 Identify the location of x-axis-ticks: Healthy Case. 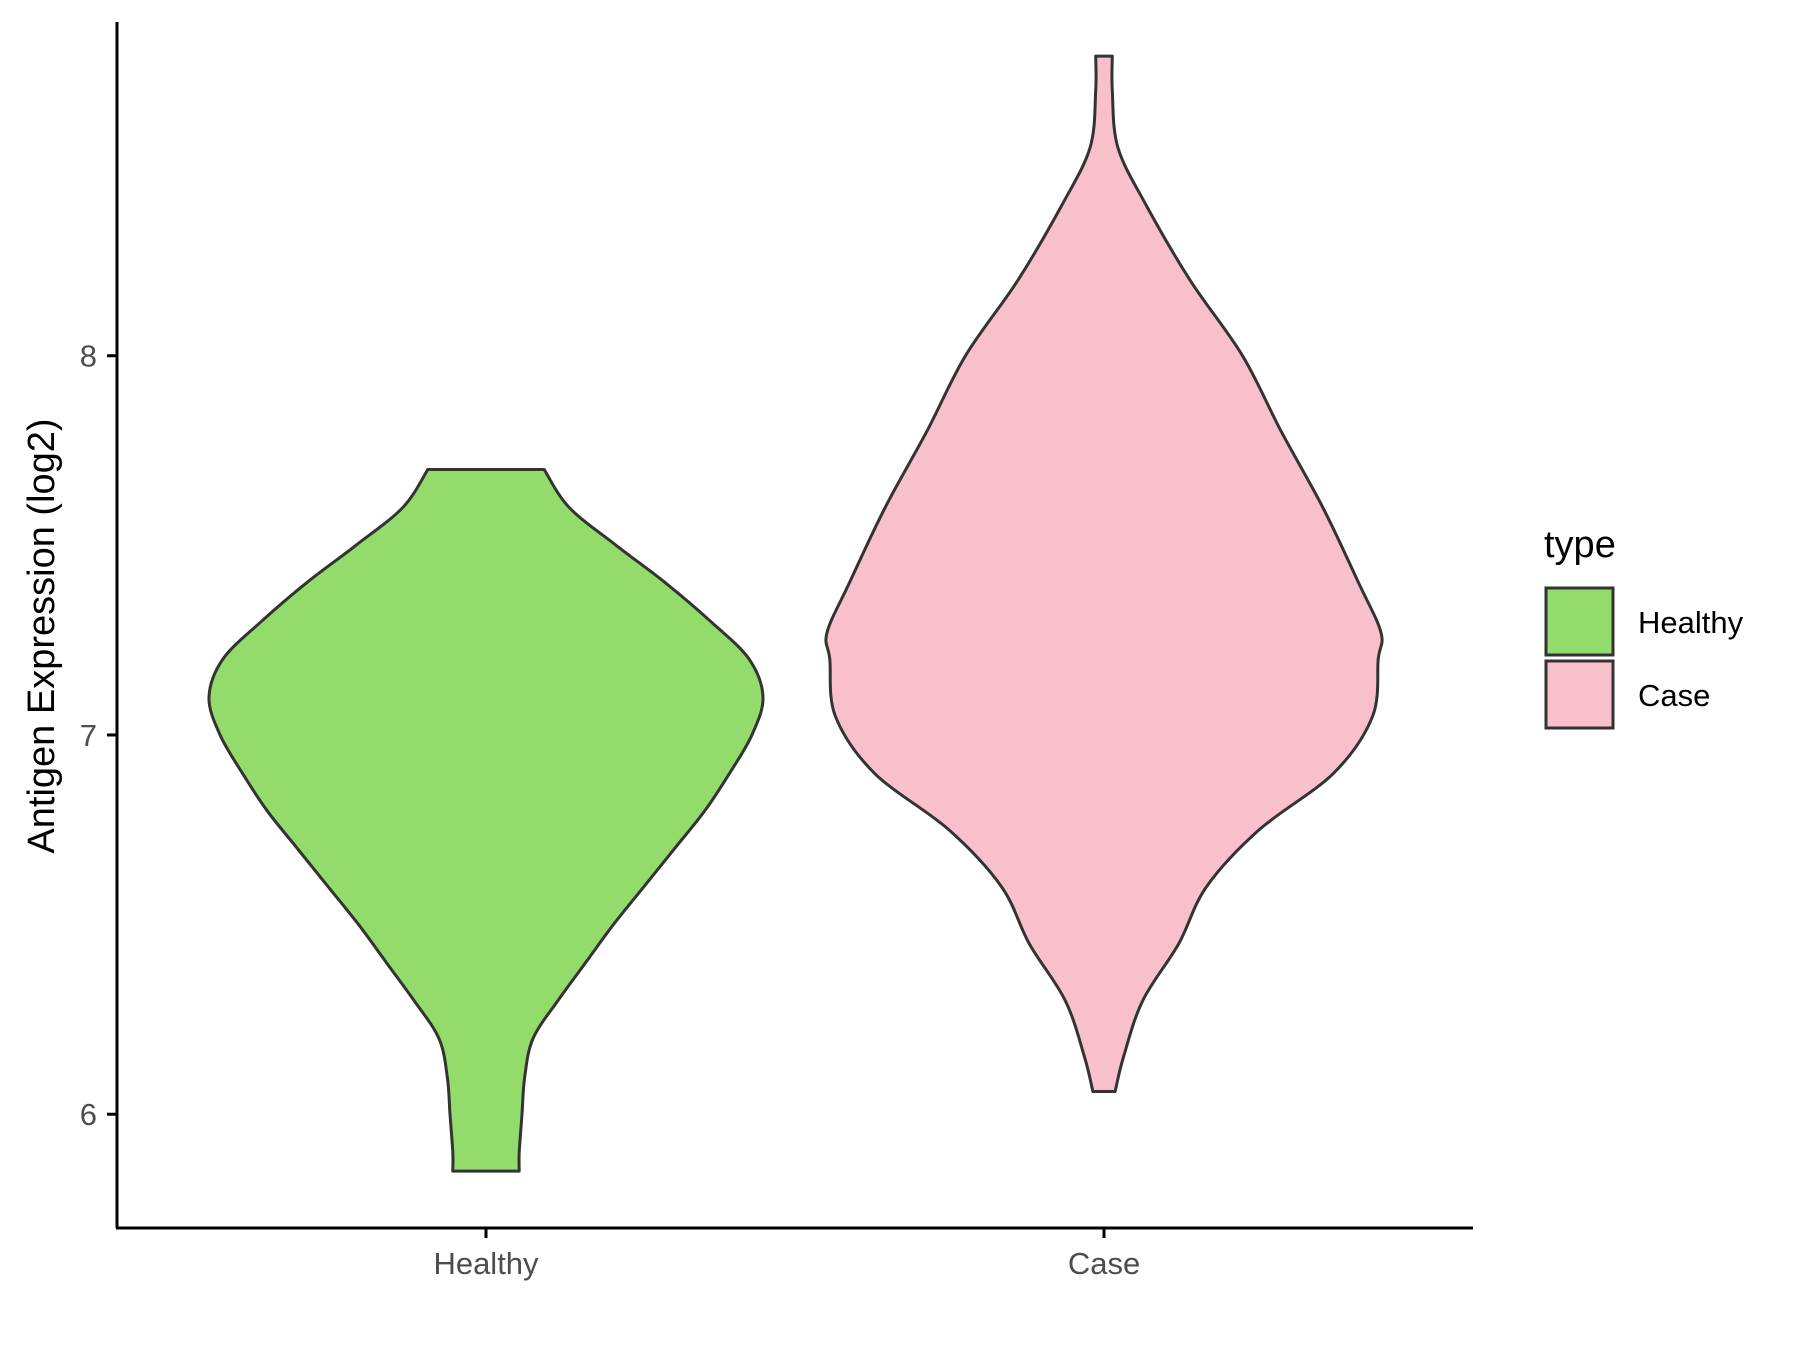
(786, 1254).